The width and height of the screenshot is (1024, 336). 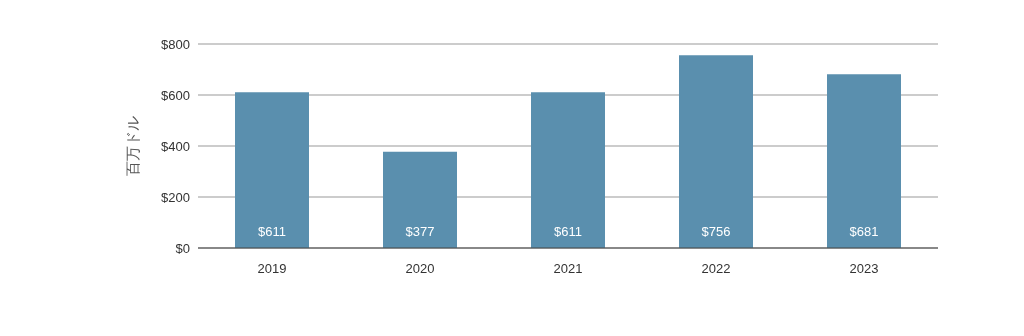 What do you see at coordinates (175, 146) in the screenshot?
I see `y-tick-label: $400` at bounding box center [175, 146].